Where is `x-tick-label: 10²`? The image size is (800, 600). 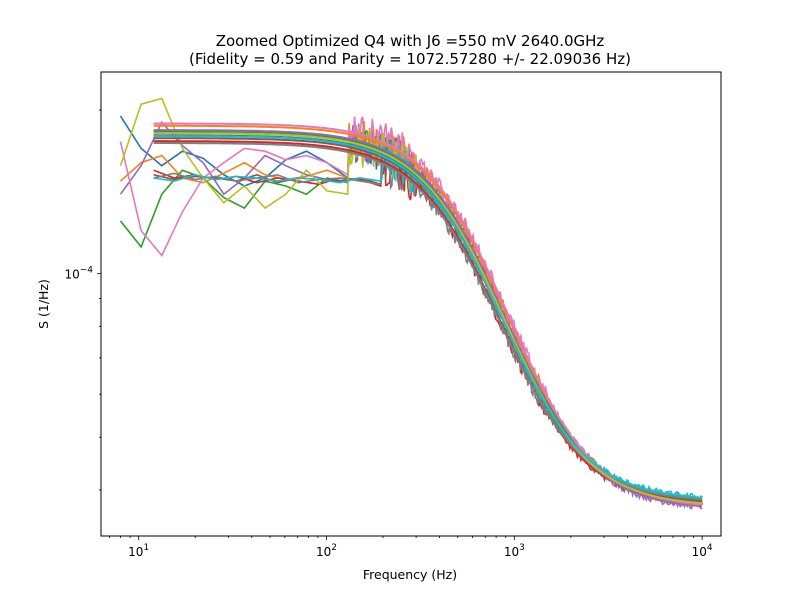
x-tick-label: 10² is located at coordinates (326, 551).